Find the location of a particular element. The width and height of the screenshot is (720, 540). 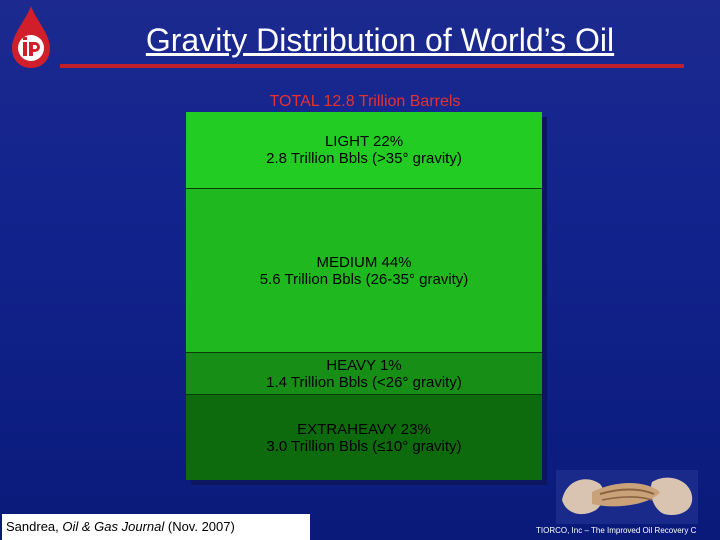

segment-medium-name: MEDIUM 44% is located at coordinates (364, 262).